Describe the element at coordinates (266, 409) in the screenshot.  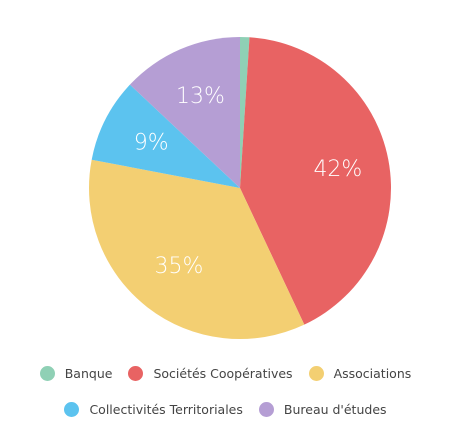
I see `legend-swatch-bureau-detudes` at that location.